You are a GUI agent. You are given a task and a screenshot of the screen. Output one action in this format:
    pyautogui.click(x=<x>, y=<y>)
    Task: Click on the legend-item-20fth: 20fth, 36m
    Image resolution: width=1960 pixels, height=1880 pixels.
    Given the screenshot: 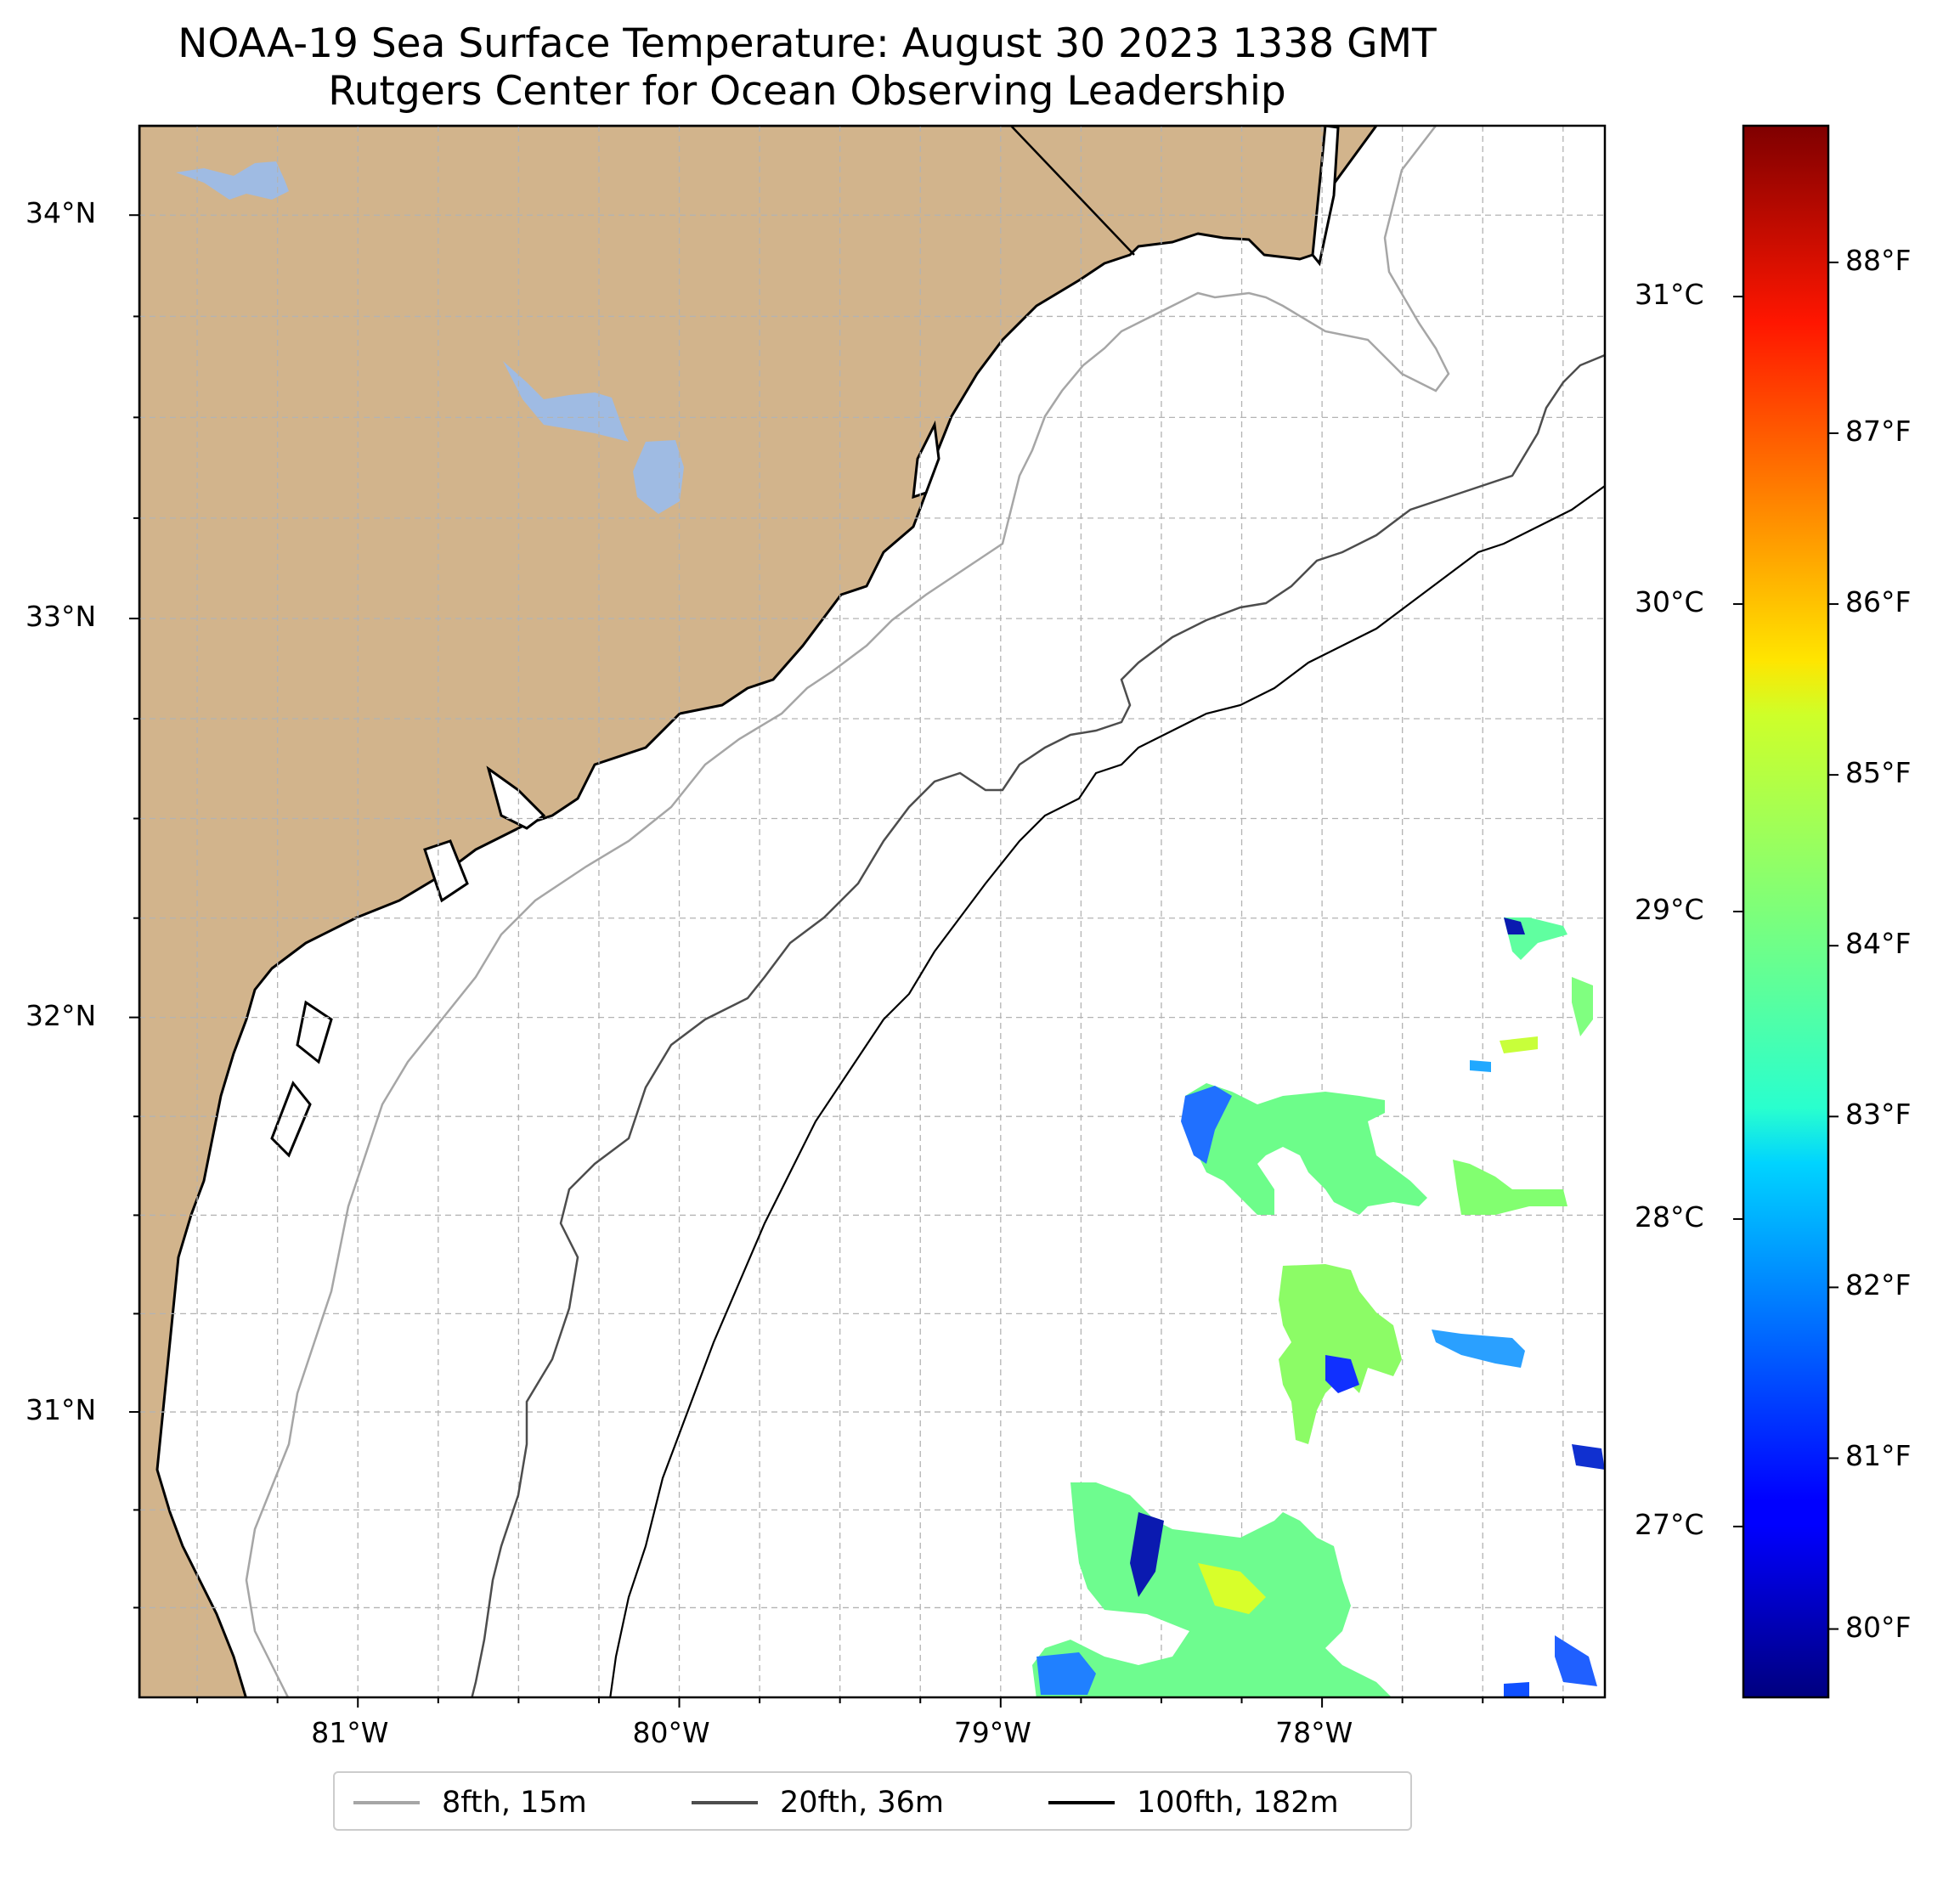 What is the action you would take?
    pyautogui.click(x=818, y=1803)
    